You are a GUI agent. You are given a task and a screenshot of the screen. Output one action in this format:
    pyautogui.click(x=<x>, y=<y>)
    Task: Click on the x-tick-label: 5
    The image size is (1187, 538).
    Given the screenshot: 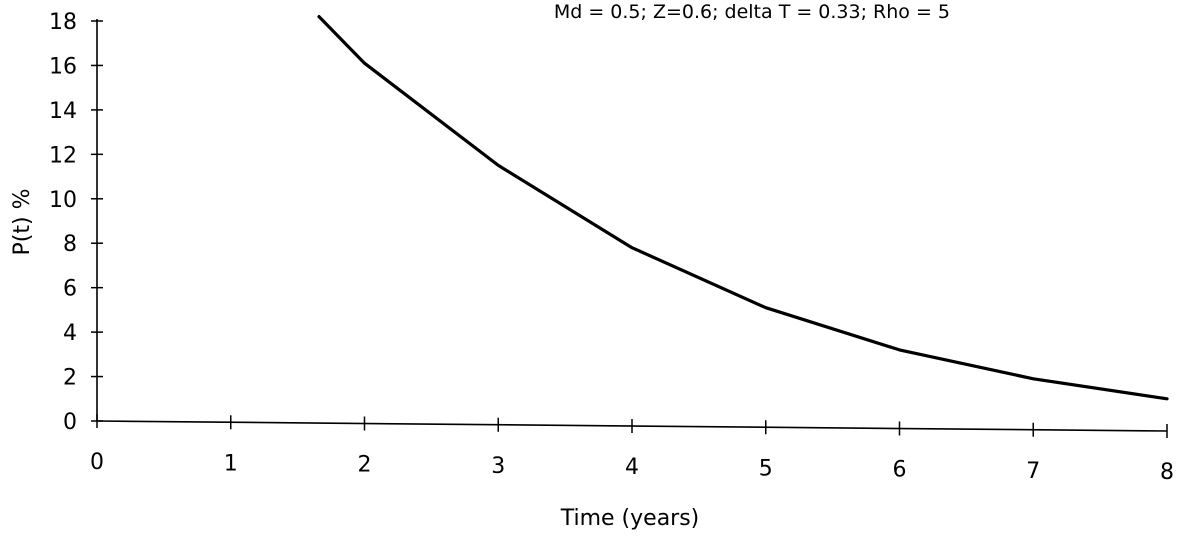 What is the action you would take?
    pyautogui.click(x=766, y=468)
    